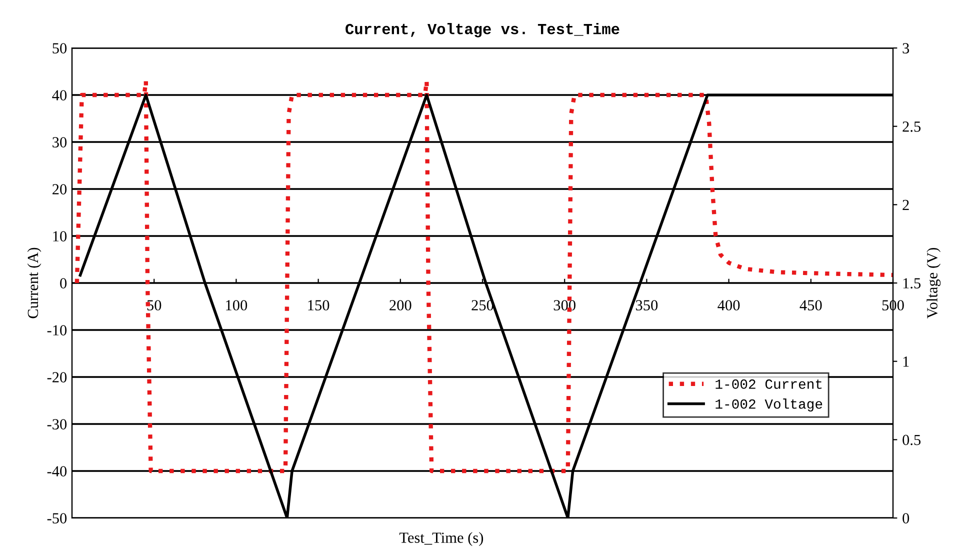 The width and height of the screenshot is (958, 558). What do you see at coordinates (905, 205) in the screenshot?
I see `y2-tick-label: 2` at bounding box center [905, 205].